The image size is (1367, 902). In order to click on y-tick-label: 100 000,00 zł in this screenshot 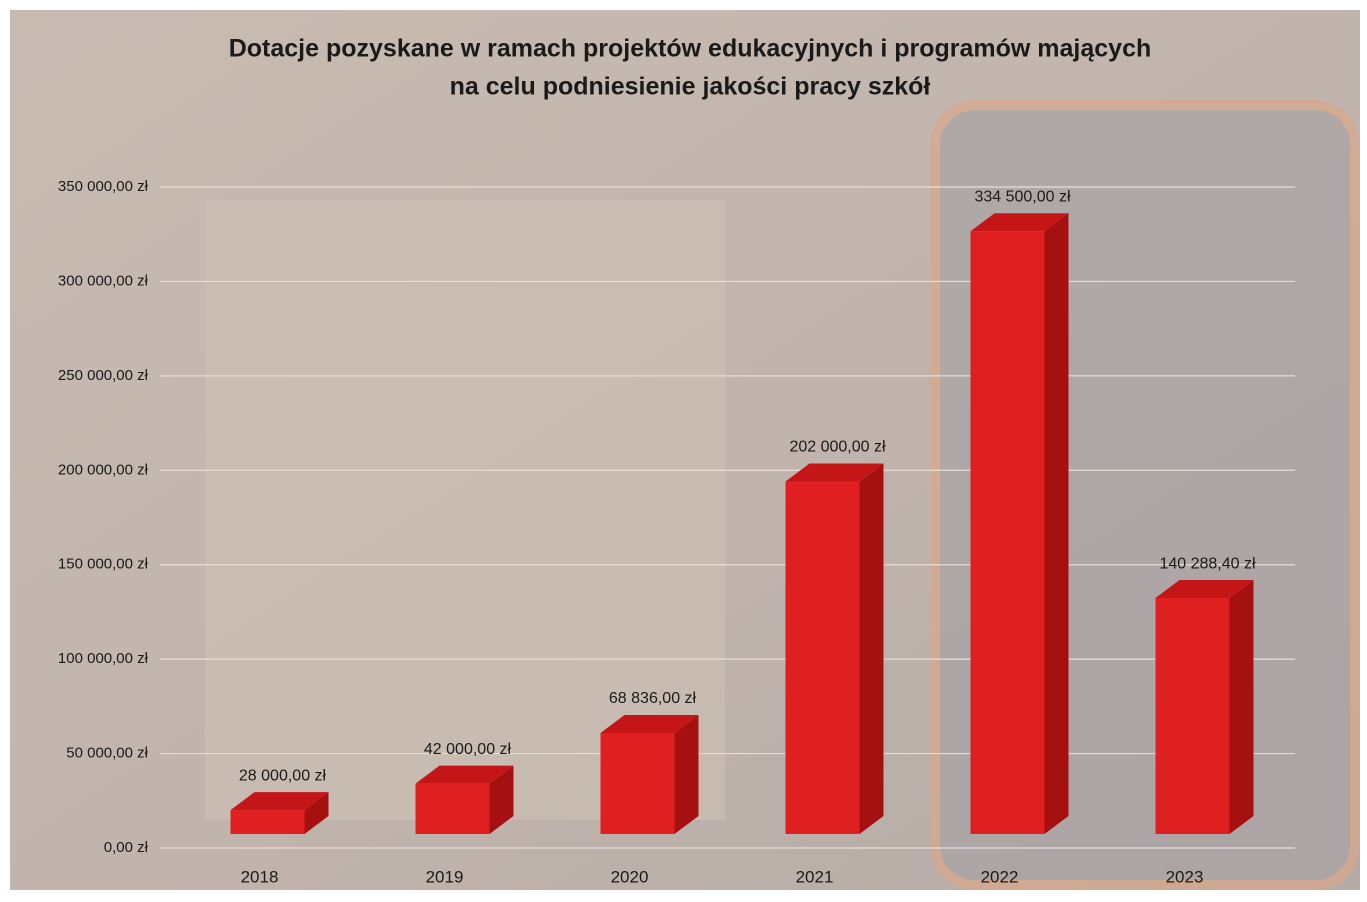, I will do `click(103, 658)`.